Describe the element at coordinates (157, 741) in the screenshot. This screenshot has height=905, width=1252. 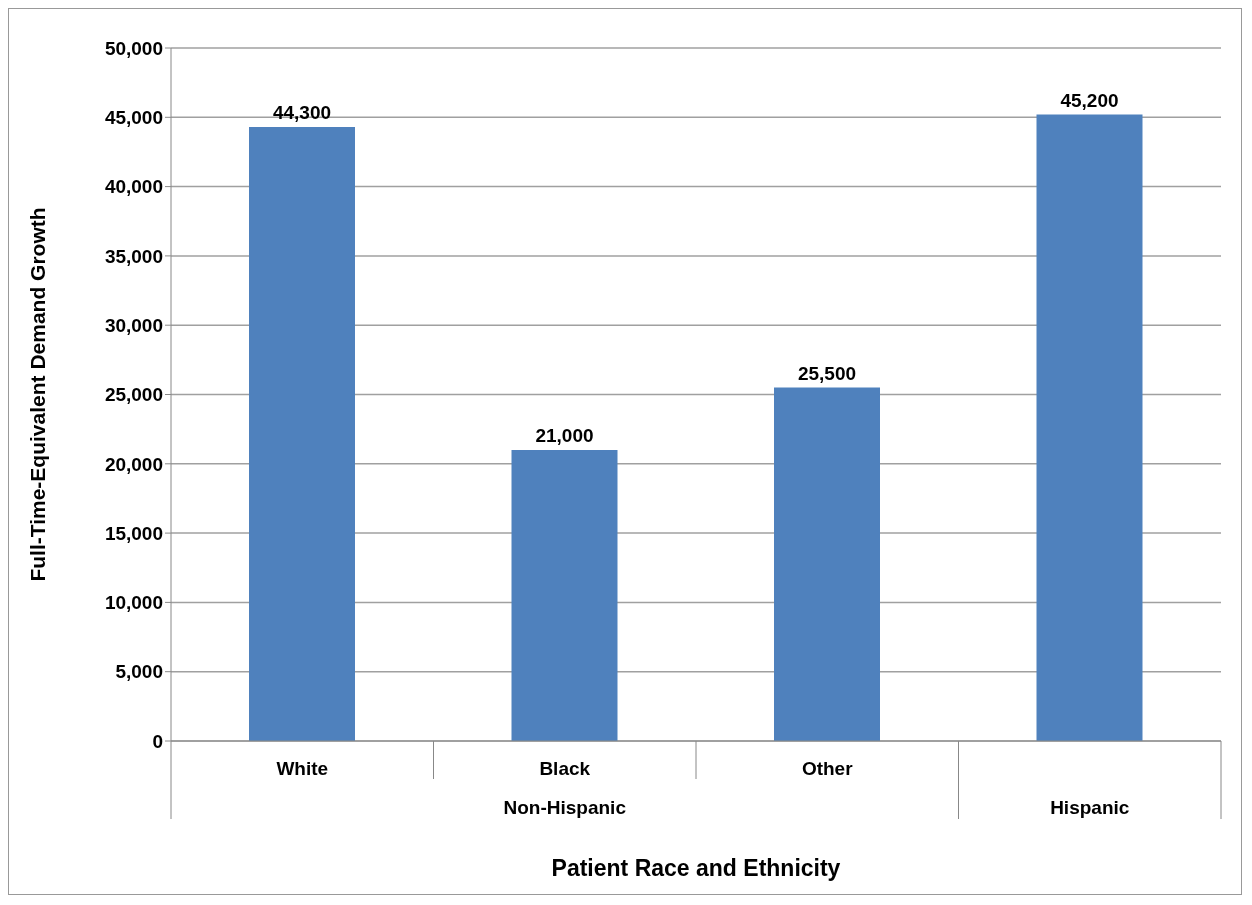
I see `y-tick-label: 0` at that location.